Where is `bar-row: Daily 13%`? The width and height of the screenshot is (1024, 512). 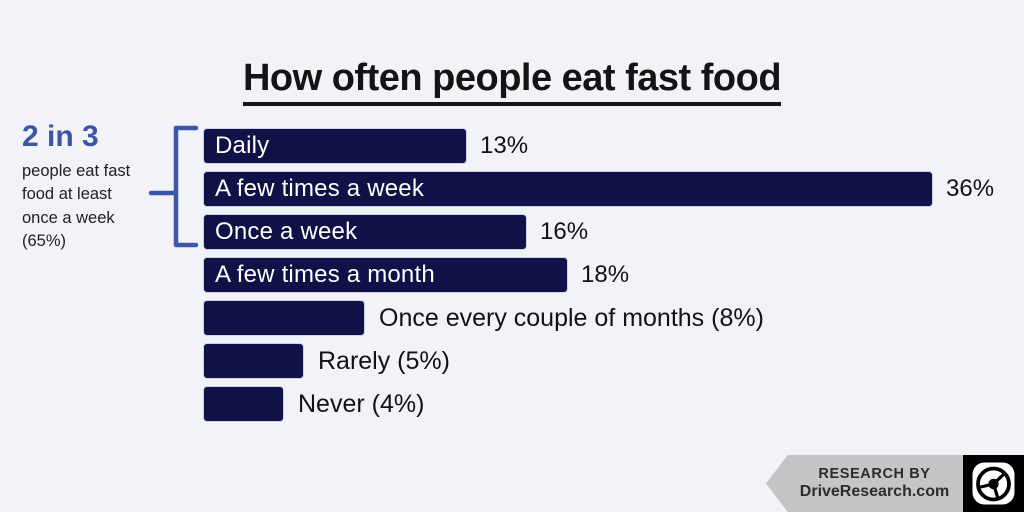 bar-row: Daily 13% is located at coordinates (598, 146).